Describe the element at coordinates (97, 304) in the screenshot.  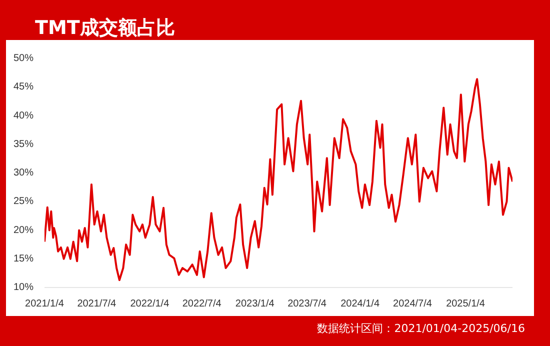
I see `x-tick-label: 2021/7/4` at that location.